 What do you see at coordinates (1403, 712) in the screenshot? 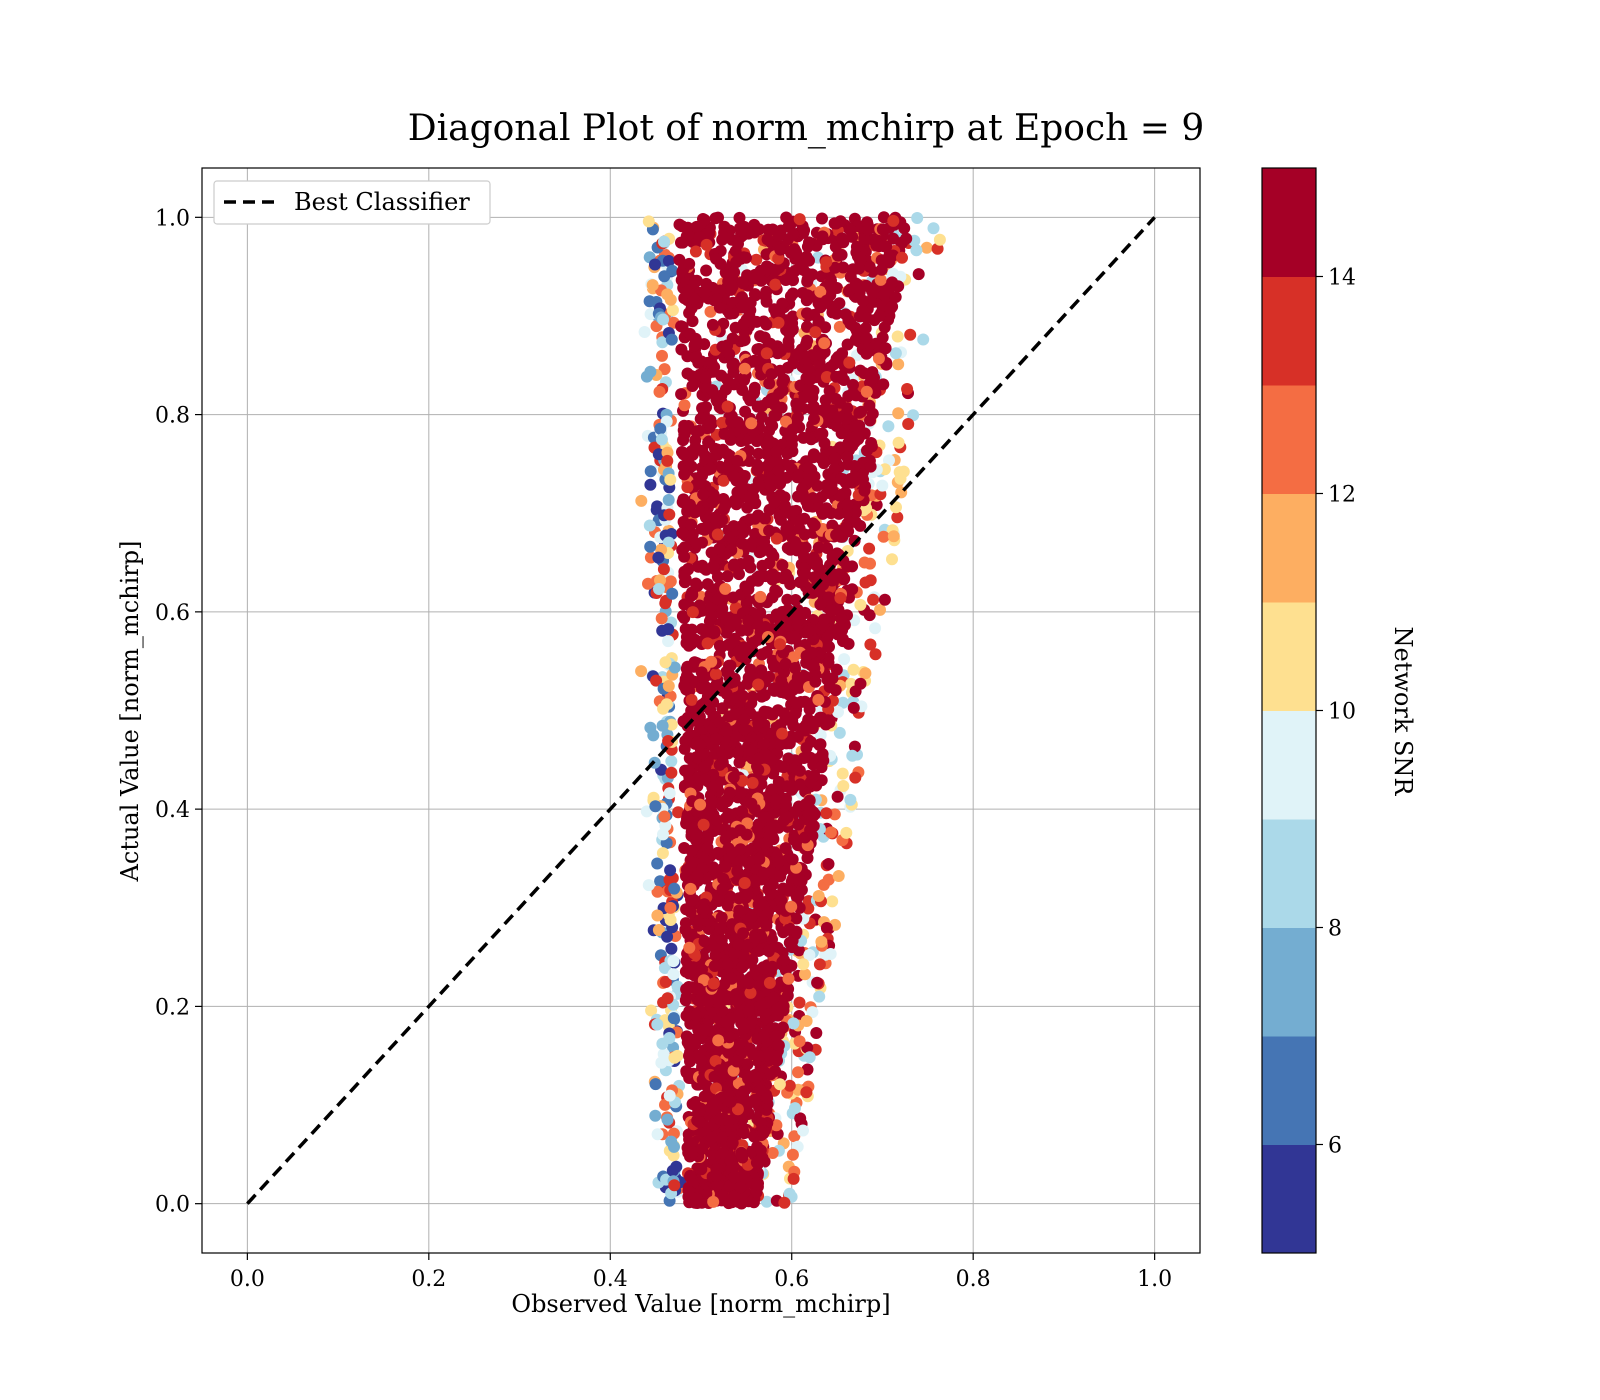
I see `colorbar-label: Network SNR` at bounding box center [1403, 712].